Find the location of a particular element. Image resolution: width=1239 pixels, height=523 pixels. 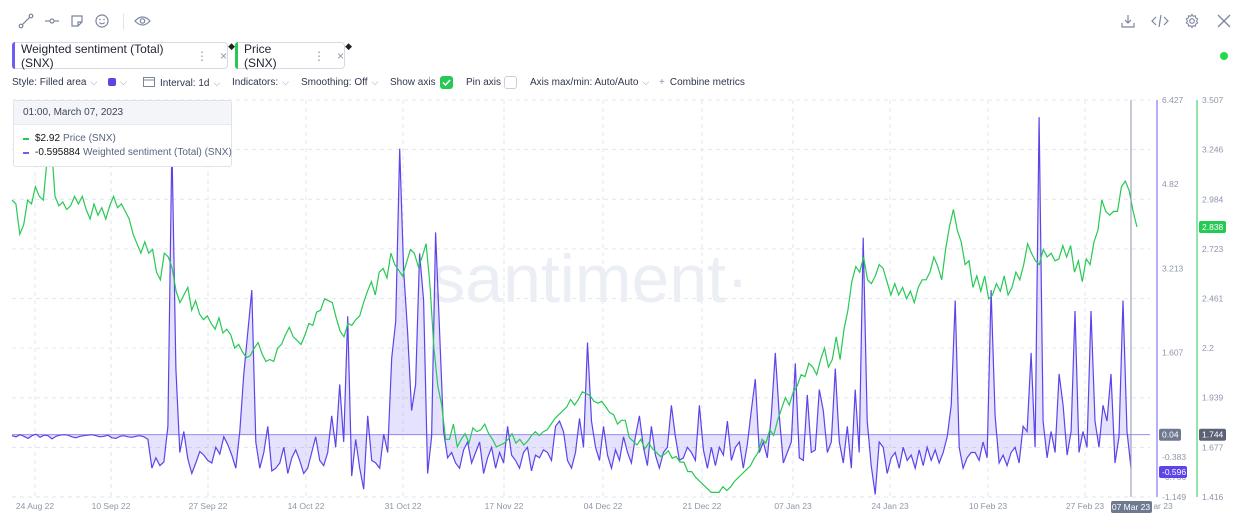

price-tick-label: 1.939 is located at coordinates (1213, 398).